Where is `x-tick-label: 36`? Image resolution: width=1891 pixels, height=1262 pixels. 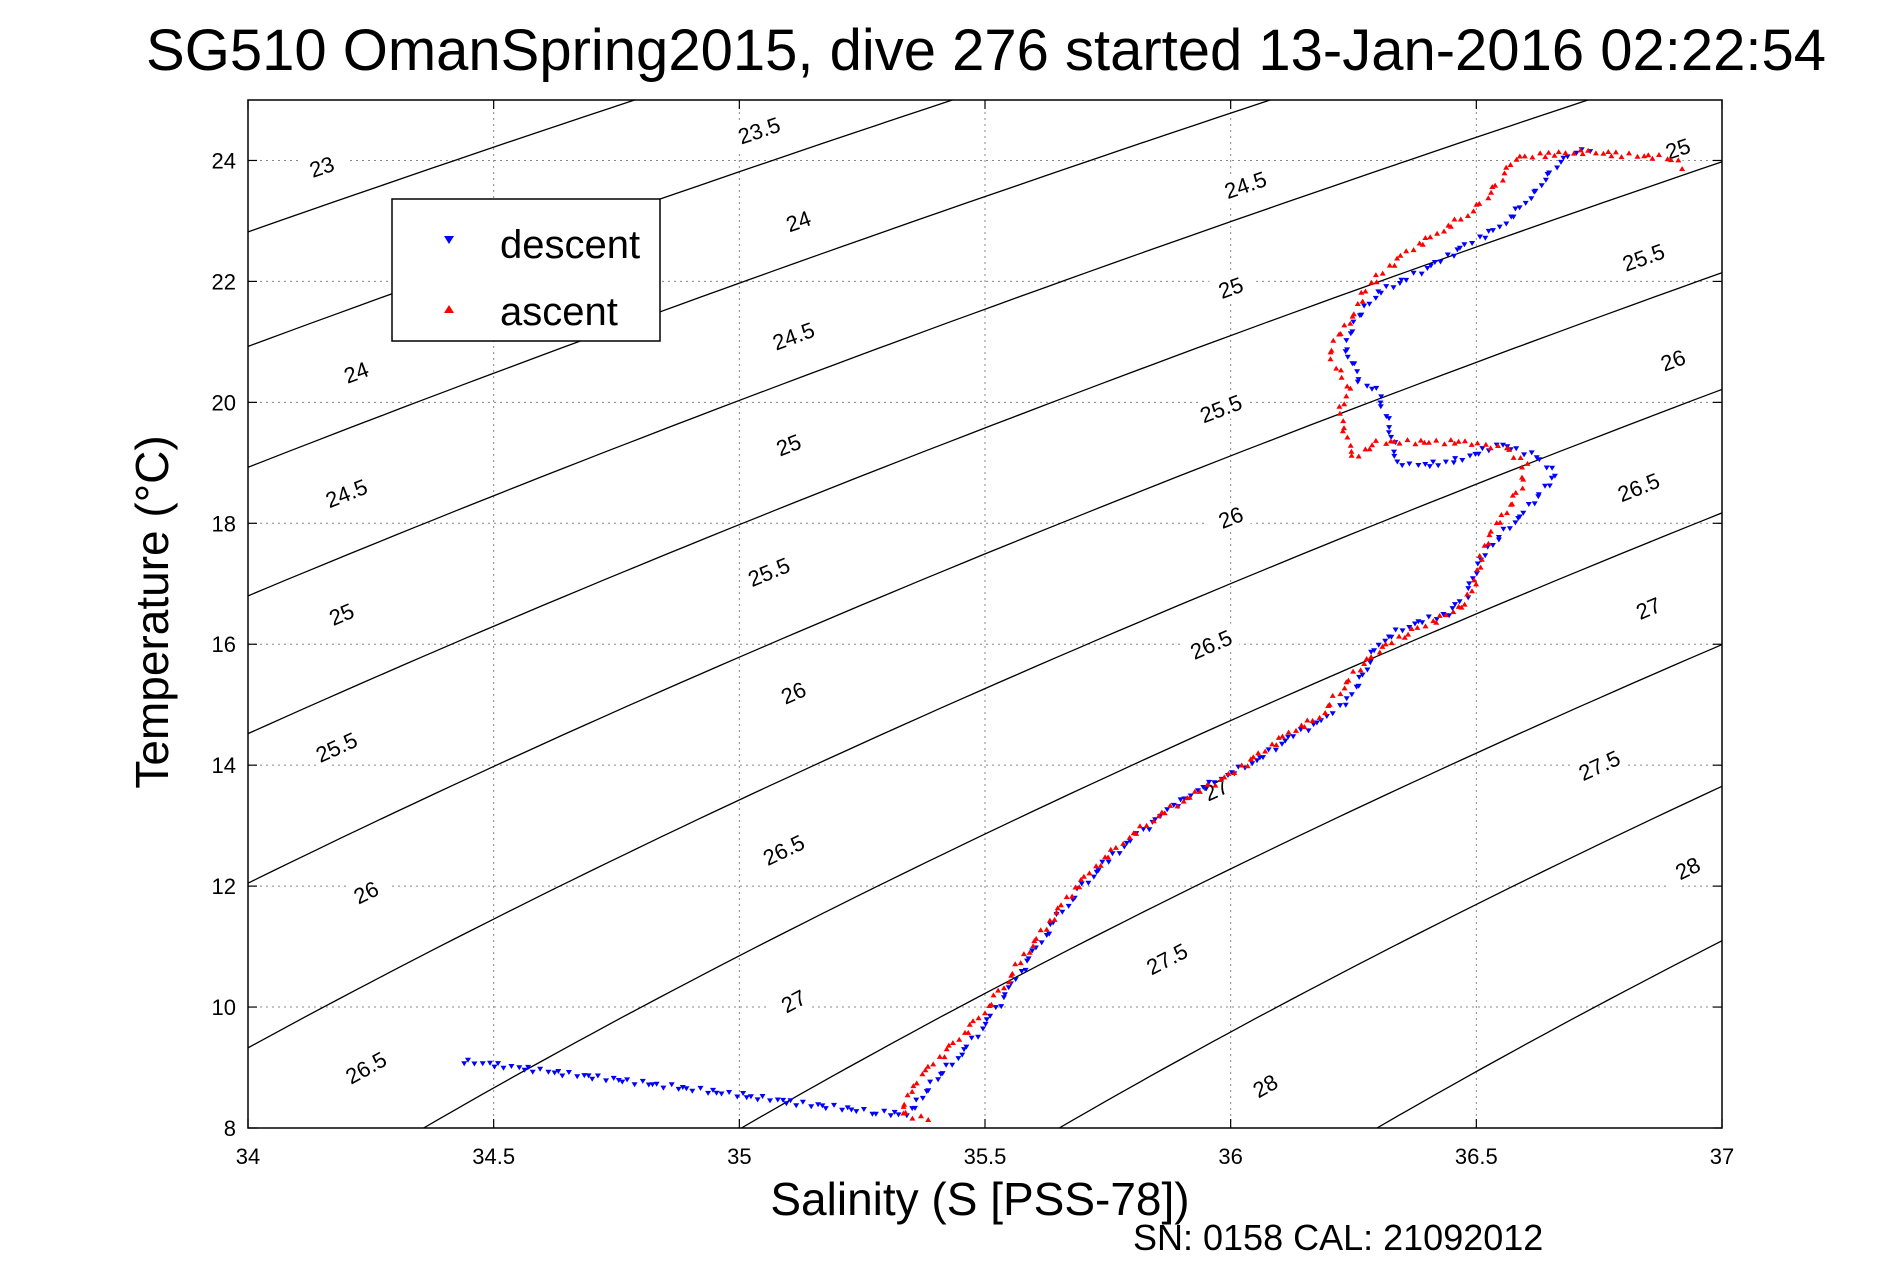
x-tick-label: 36 is located at coordinates (1230, 1156).